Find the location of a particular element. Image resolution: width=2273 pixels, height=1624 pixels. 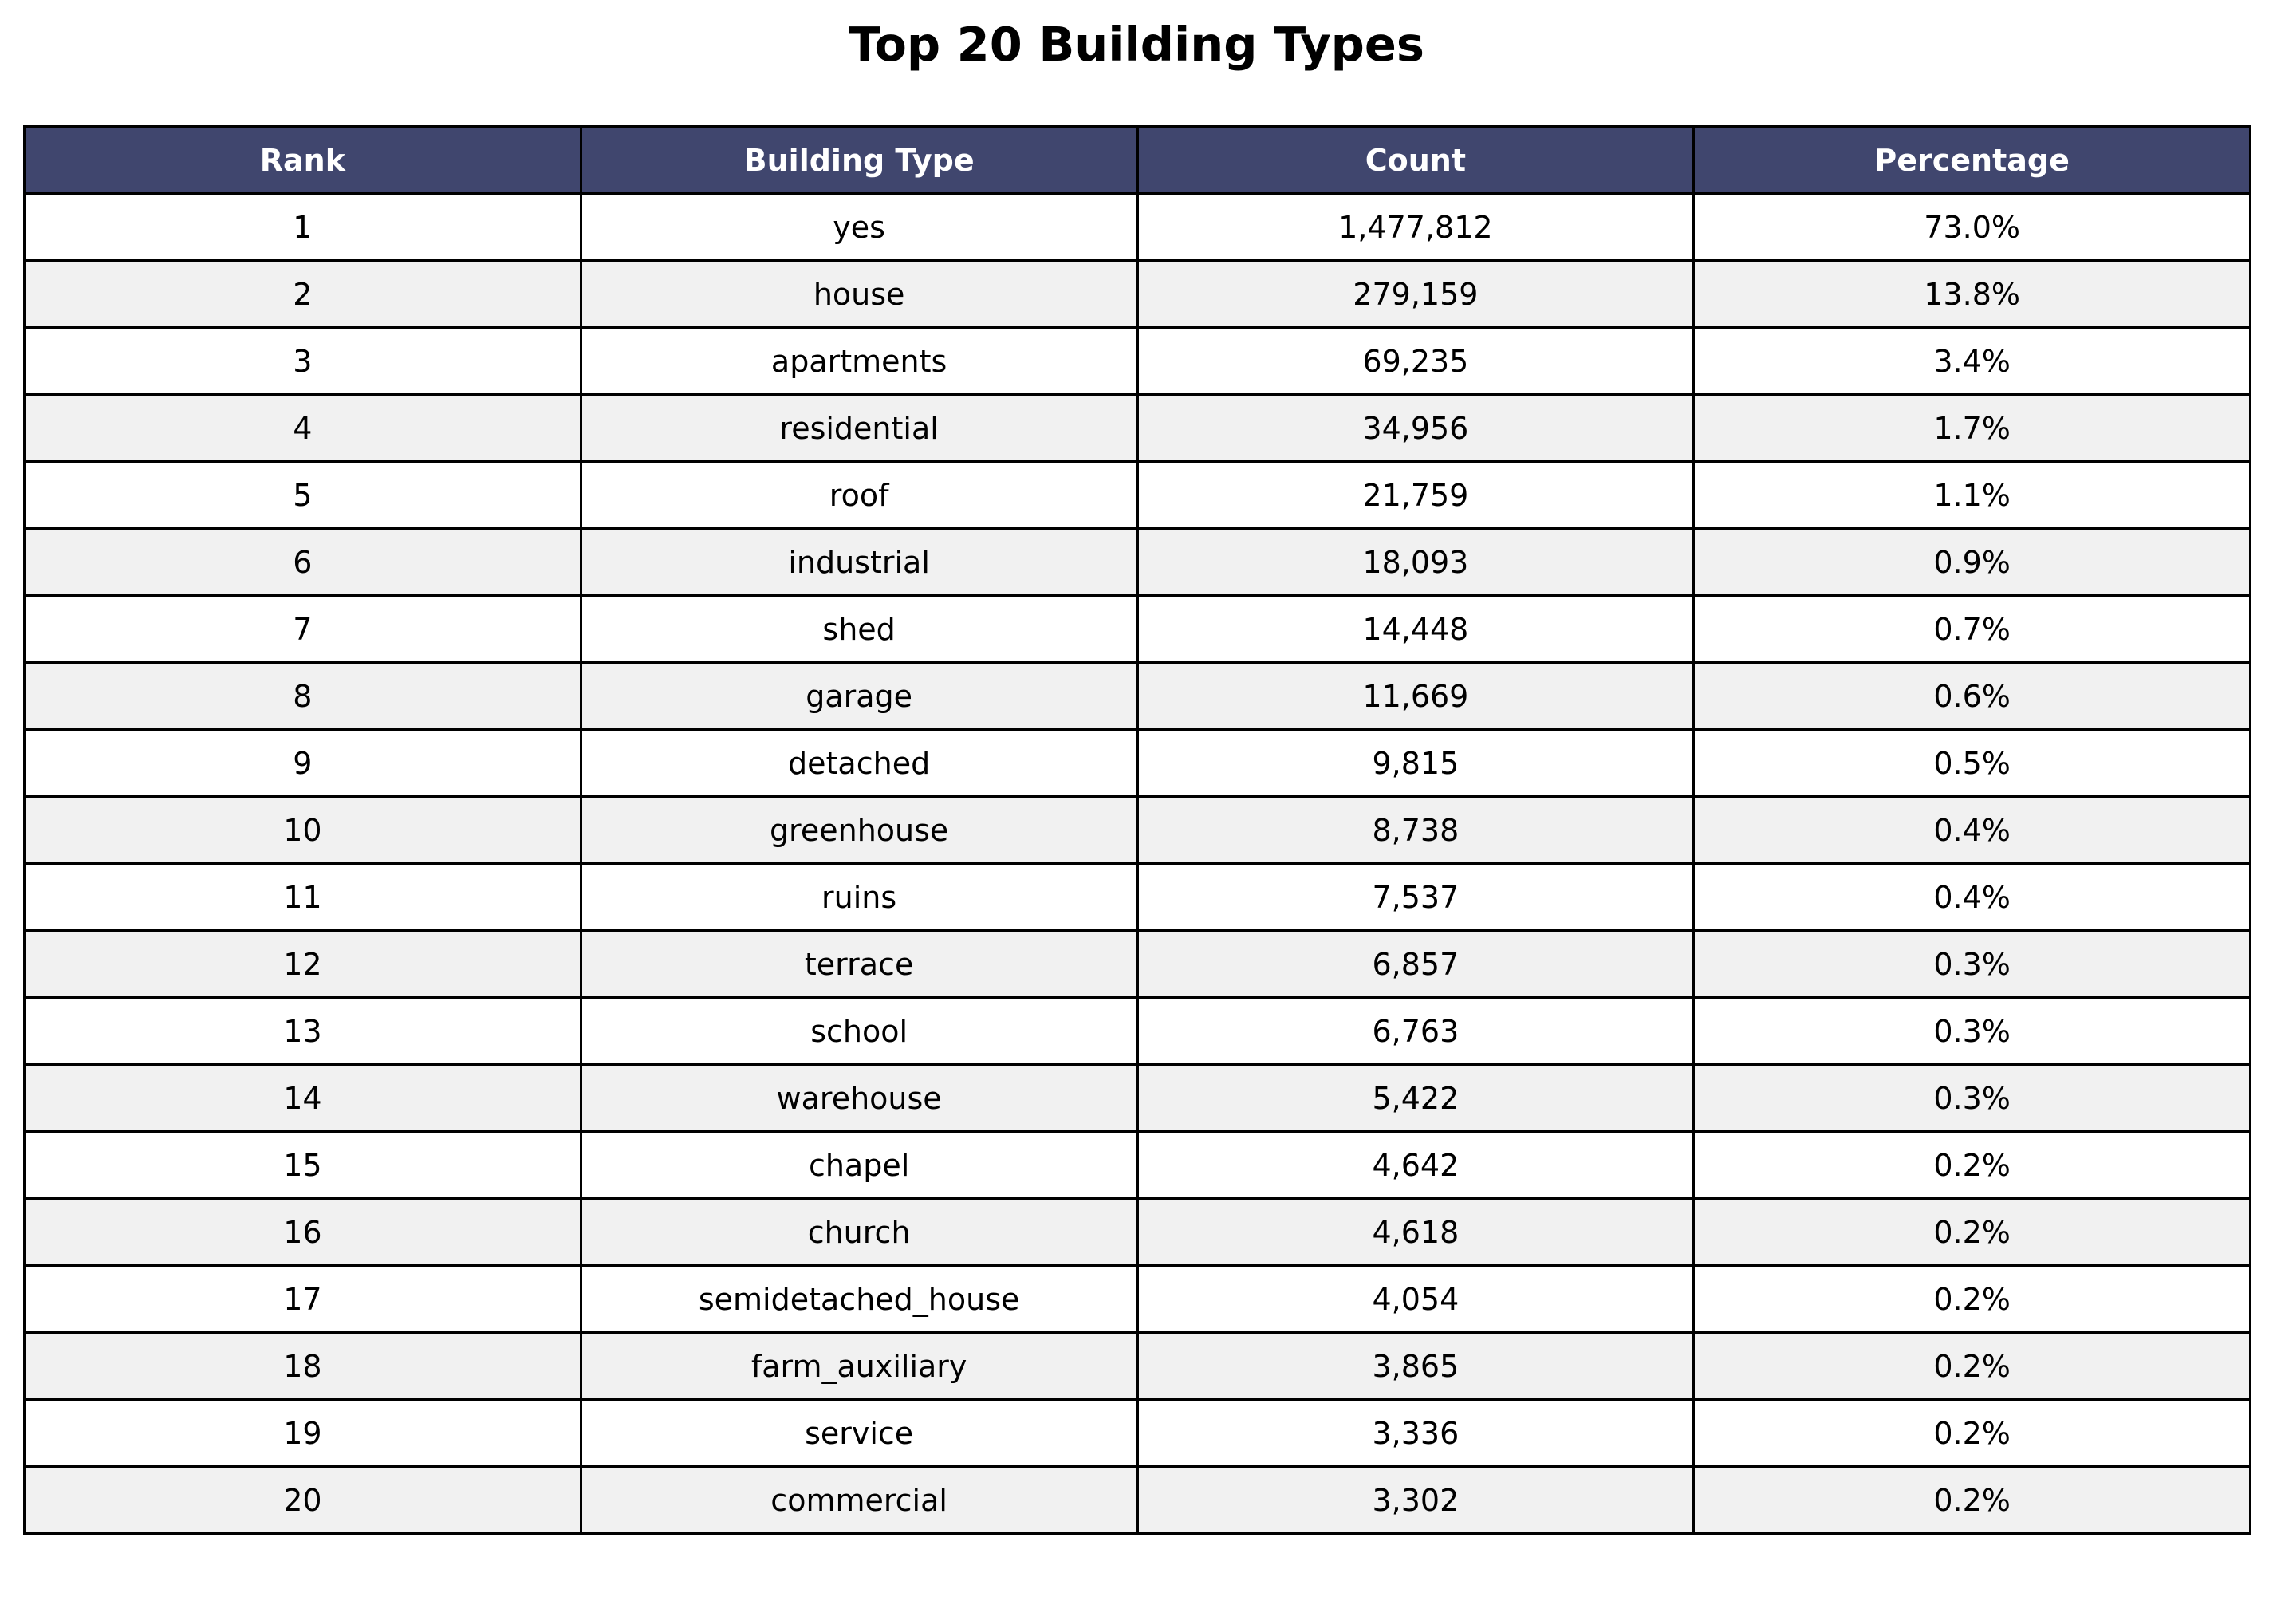

table-cell-rank: 20 is located at coordinates (302, 1500).